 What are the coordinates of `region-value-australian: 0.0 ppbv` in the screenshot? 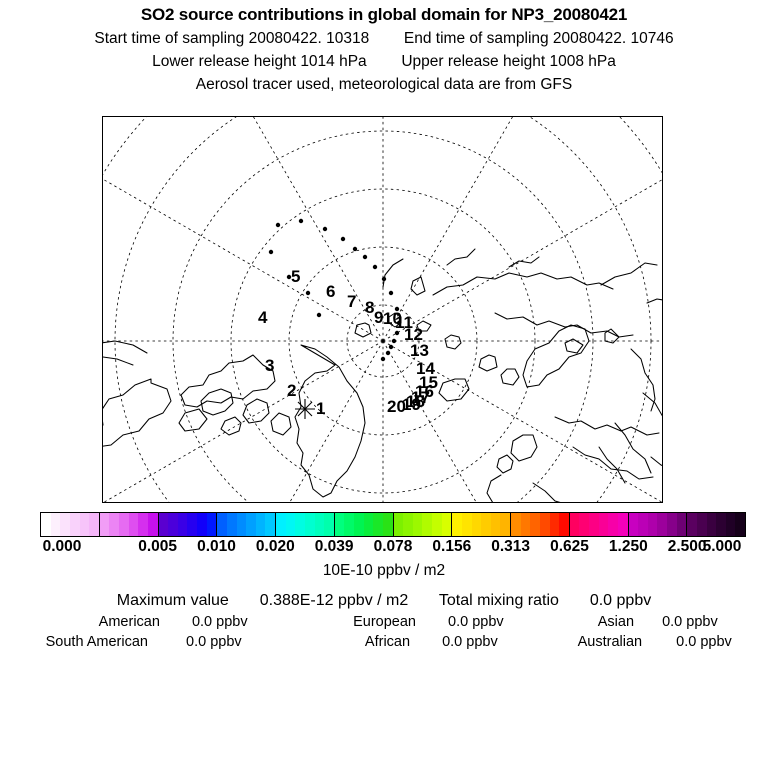 It's located at (704, 642).